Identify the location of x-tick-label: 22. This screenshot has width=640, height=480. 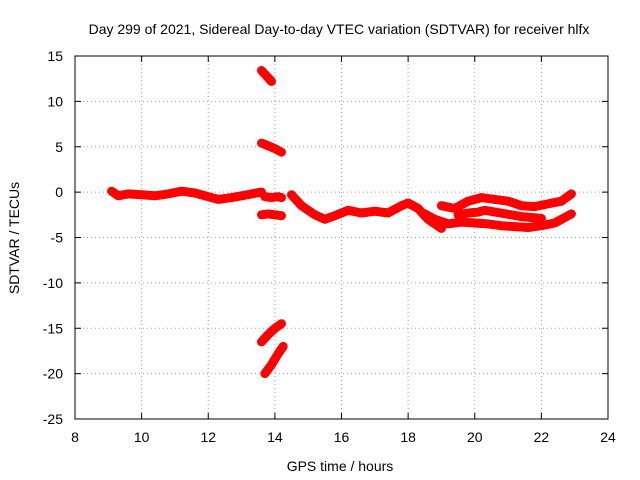
(542, 437).